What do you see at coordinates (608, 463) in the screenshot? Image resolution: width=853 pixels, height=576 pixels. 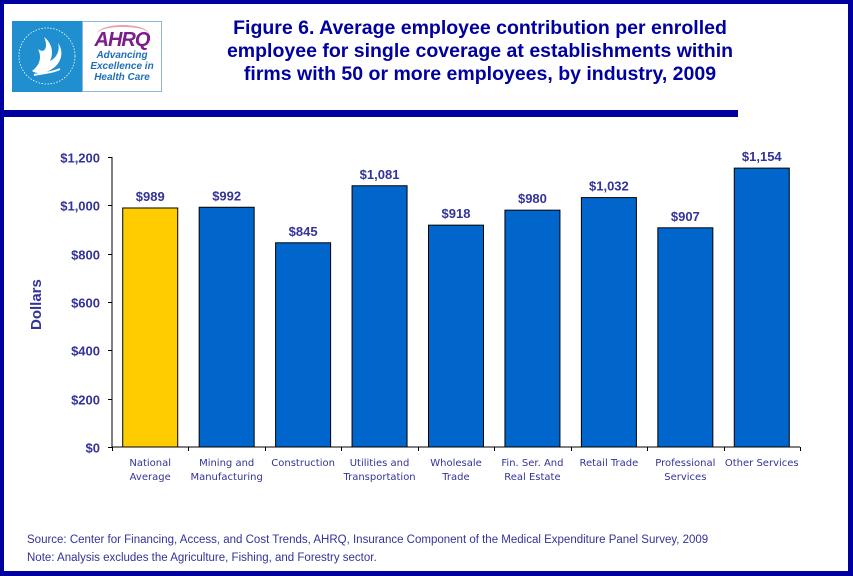 I see `x-tick-label: Retail Trade` at bounding box center [608, 463].